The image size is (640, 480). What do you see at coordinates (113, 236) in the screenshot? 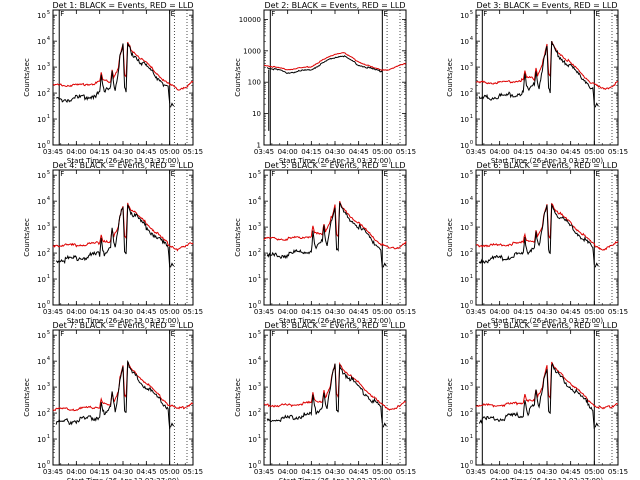
I see `series-events-line` at bounding box center [113, 236].